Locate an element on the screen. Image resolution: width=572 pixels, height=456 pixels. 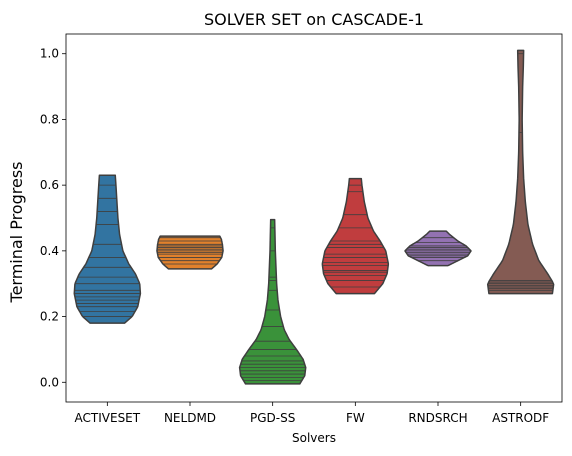
chart-title: SOLVER SET on CASCADE-1 is located at coordinates (314, 19).